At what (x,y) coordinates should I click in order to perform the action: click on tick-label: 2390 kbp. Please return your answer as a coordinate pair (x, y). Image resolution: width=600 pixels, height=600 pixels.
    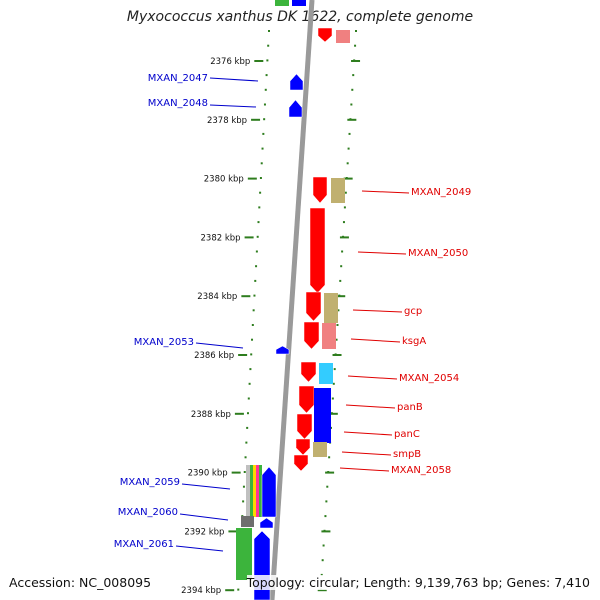
    Looking at the image, I should click on (208, 474).